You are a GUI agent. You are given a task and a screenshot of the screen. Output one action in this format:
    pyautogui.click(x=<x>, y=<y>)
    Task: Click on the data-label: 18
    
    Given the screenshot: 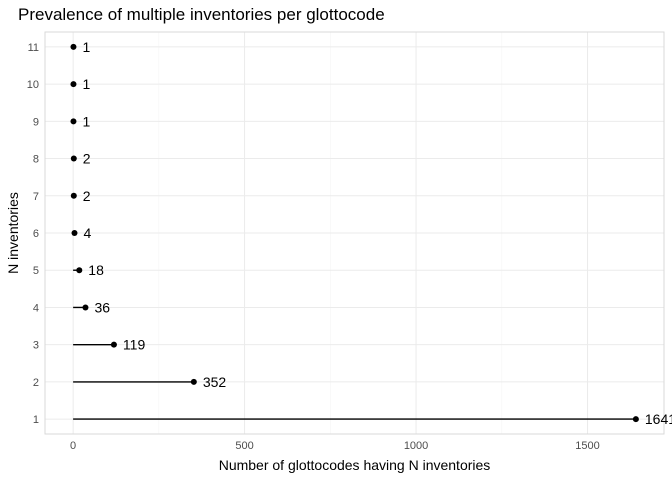 What is the action you would take?
    pyautogui.click(x=96, y=270)
    